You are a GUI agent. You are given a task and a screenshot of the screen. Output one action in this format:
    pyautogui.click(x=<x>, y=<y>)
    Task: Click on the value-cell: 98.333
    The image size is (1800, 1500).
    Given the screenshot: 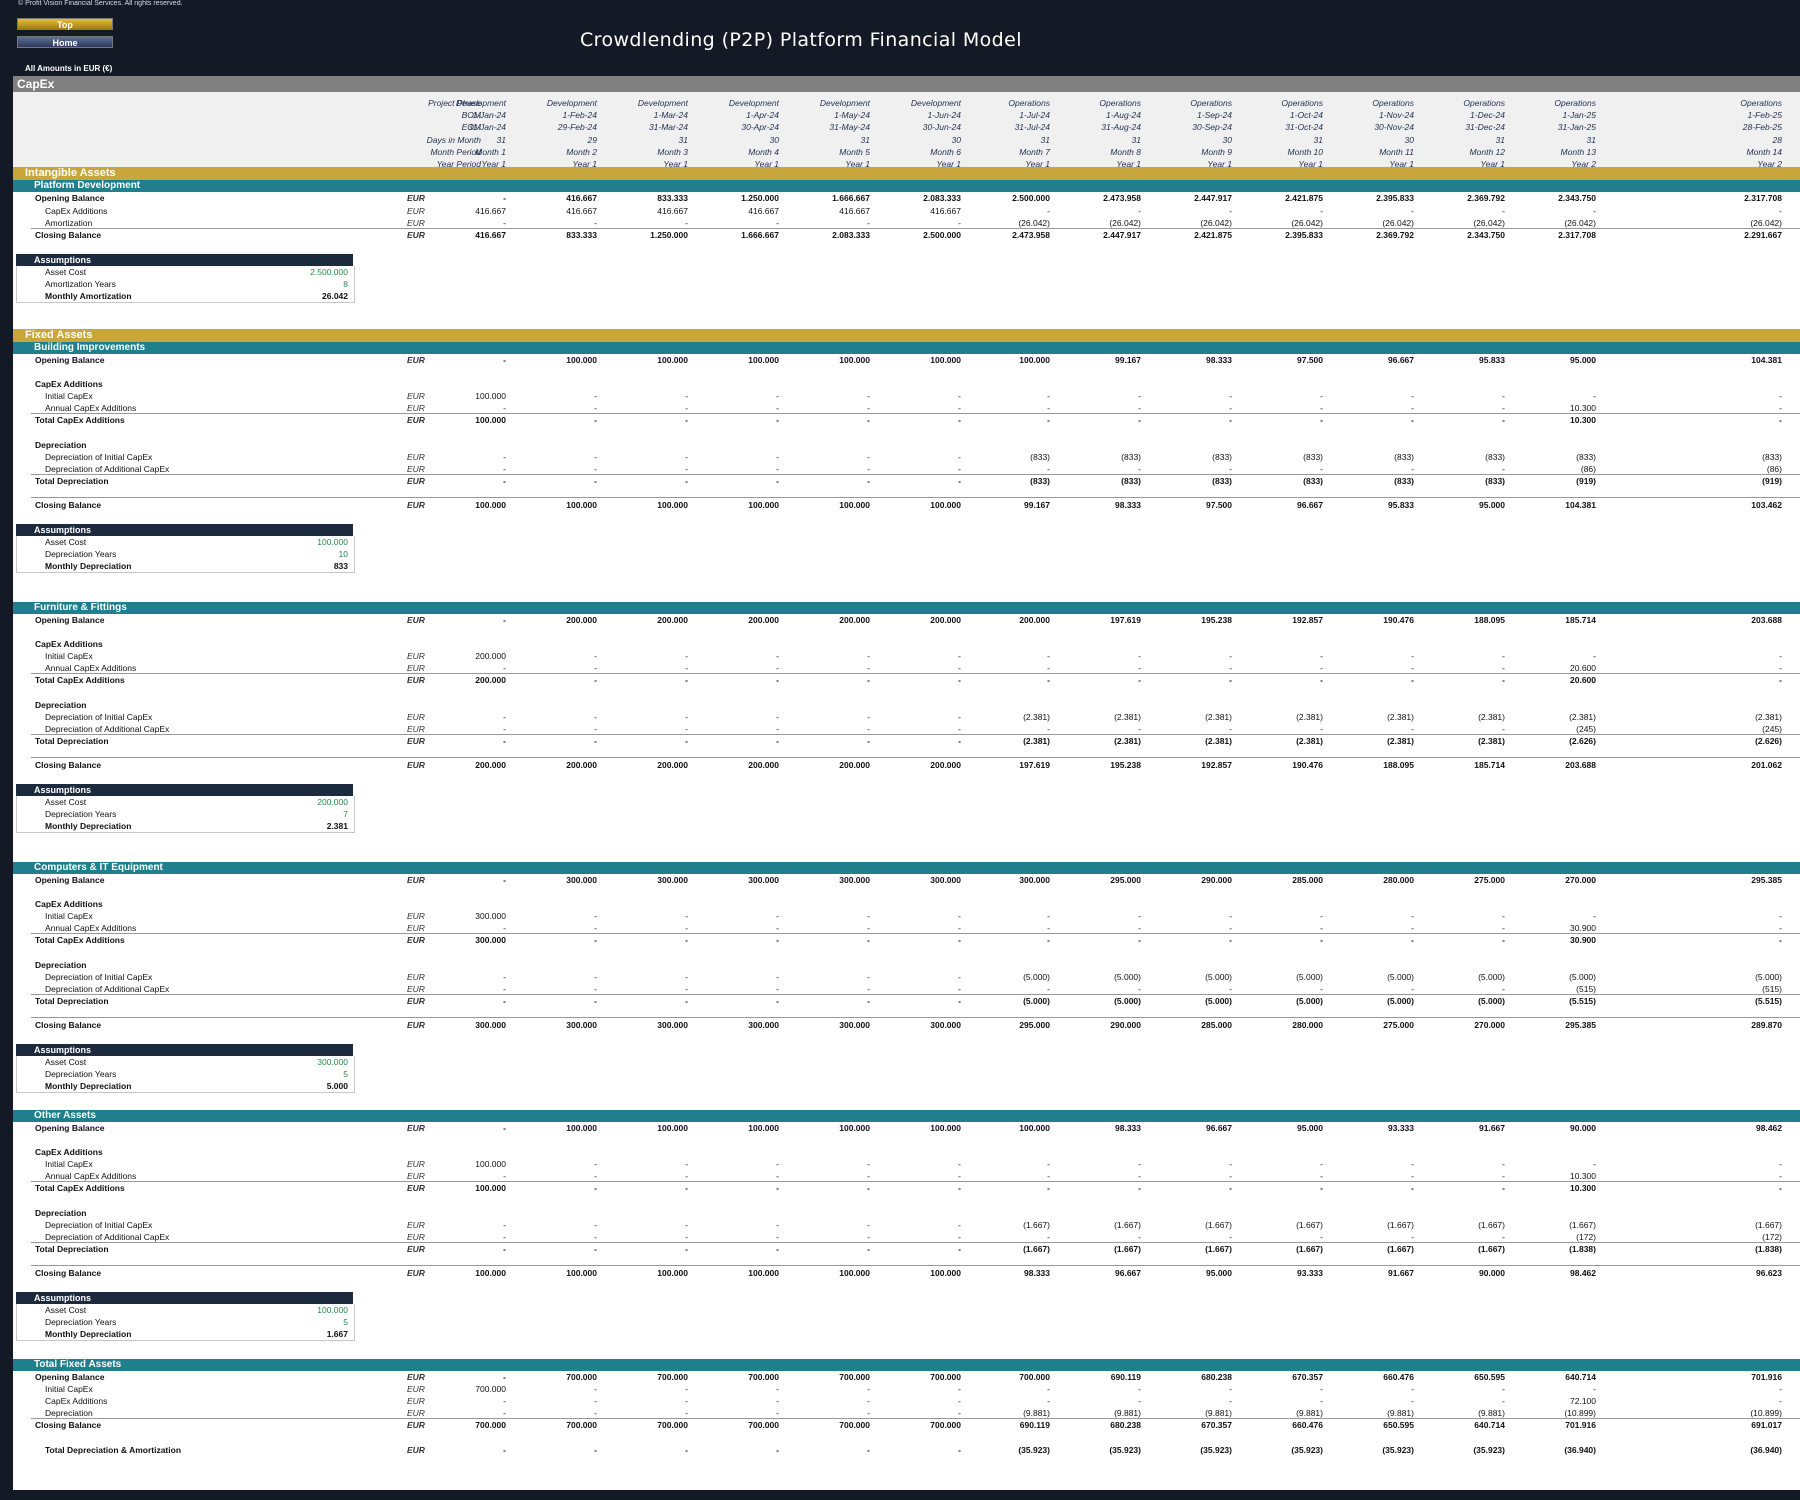 What is the action you would take?
    pyautogui.click(x=1219, y=360)
    